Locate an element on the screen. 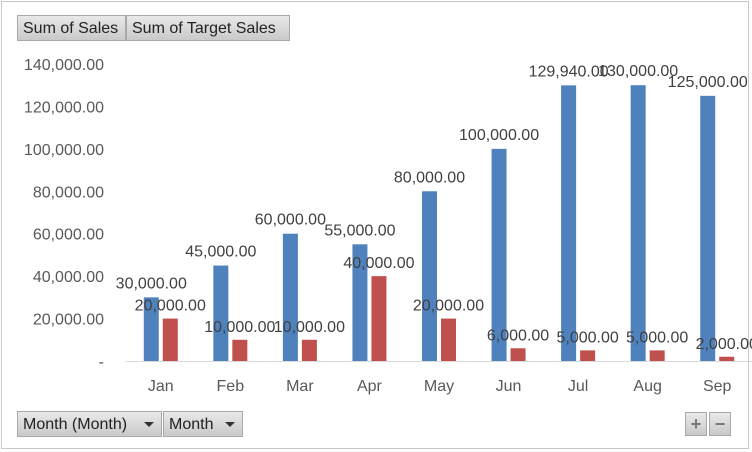 Image resolution: width=752 pixels, height=452 pixels. x-axis: Jan Feb Mar Apr May Jun Jul Aug Sep is located at coordinates (439, 378).